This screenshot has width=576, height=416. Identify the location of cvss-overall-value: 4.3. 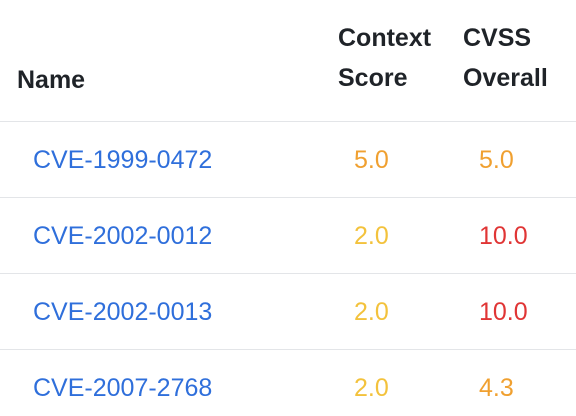
(496, 388).